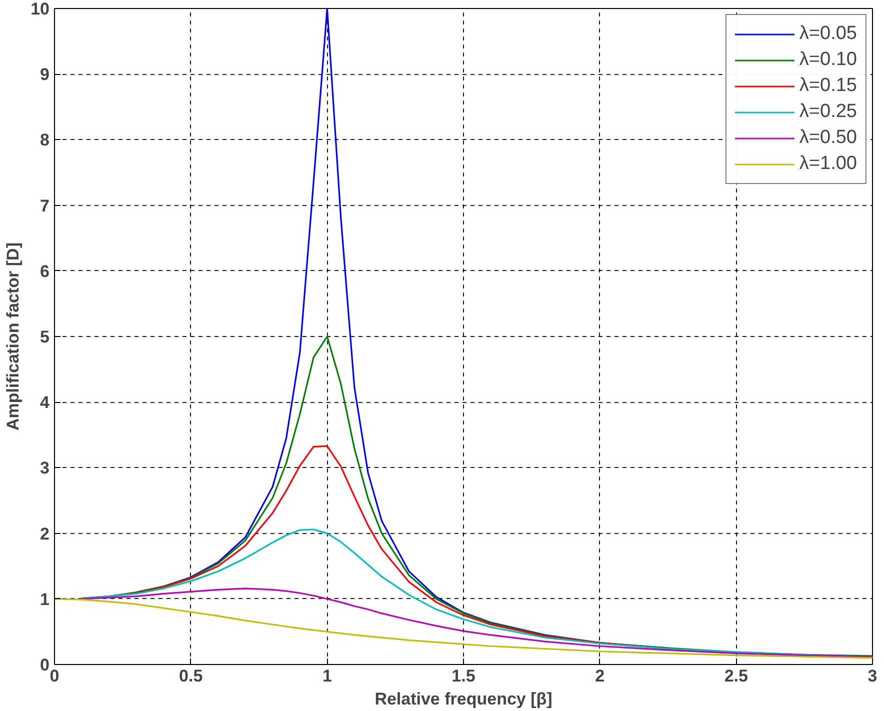 This screenshot has height=711, width=884. What do you see at coordinates (327, 676) in the screenshot?
I see `x-tick-label: 1` at bounding box center [327, 676].